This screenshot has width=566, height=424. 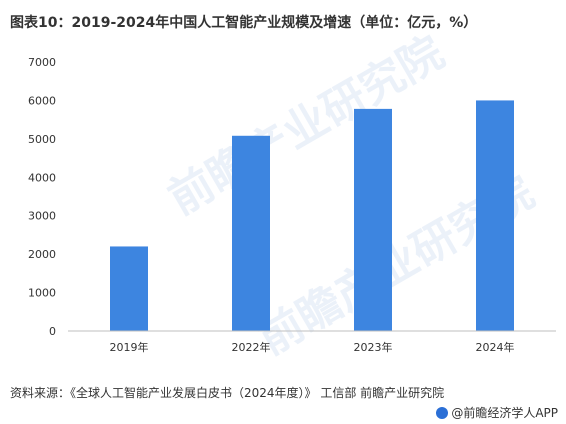 I want to click on y-tick-label: 1000, so click(x=42, y=293).